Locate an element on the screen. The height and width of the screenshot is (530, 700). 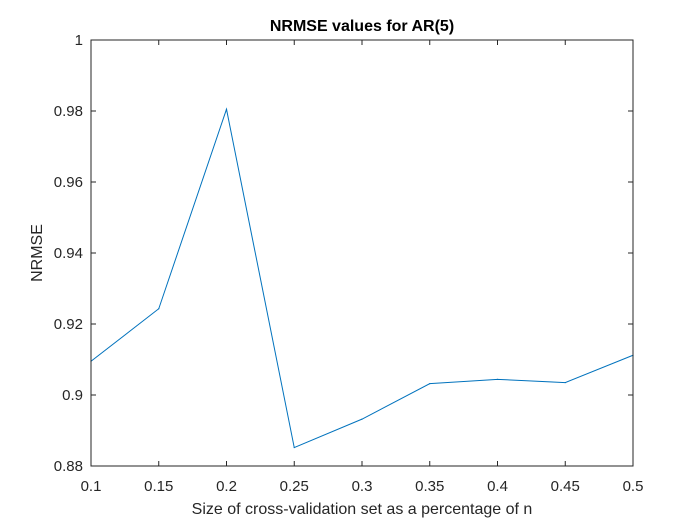
y-tick-label: 0.88 is located at coordinates (68, 466).